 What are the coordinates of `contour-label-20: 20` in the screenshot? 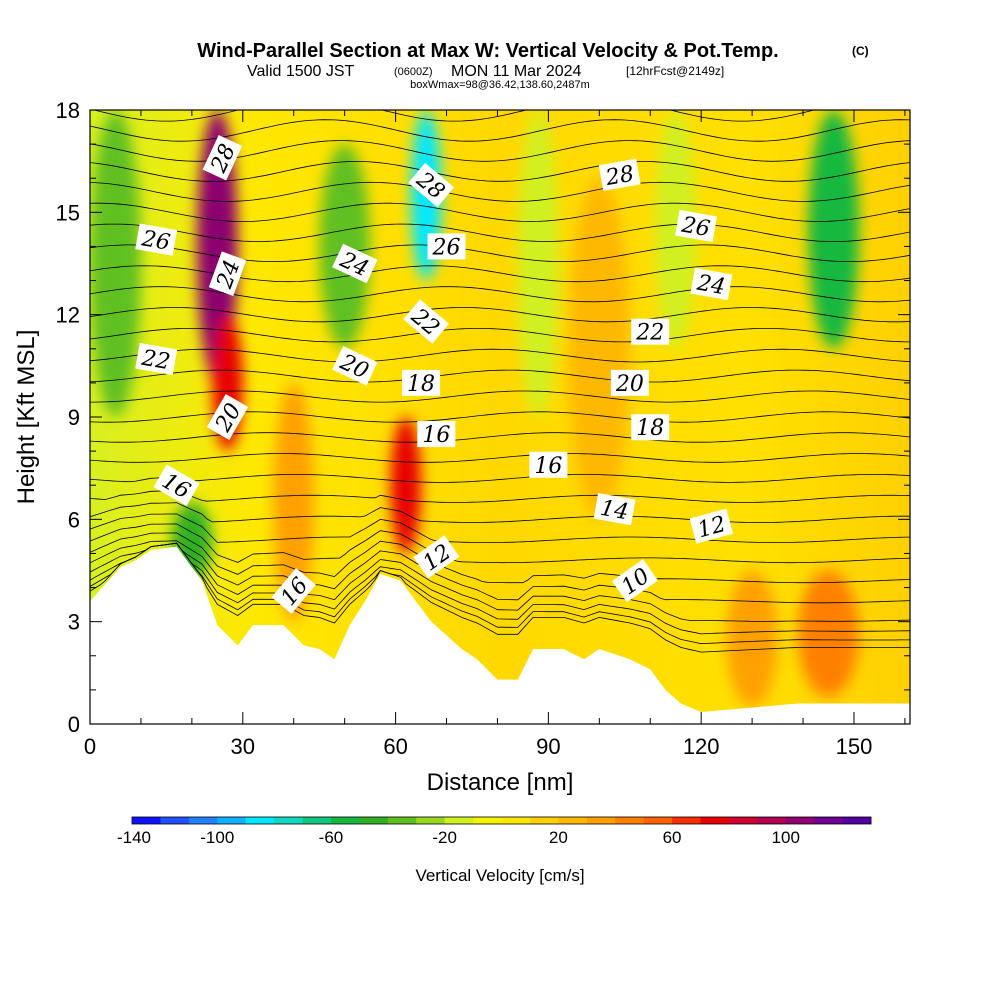 It's located at (629, 383).